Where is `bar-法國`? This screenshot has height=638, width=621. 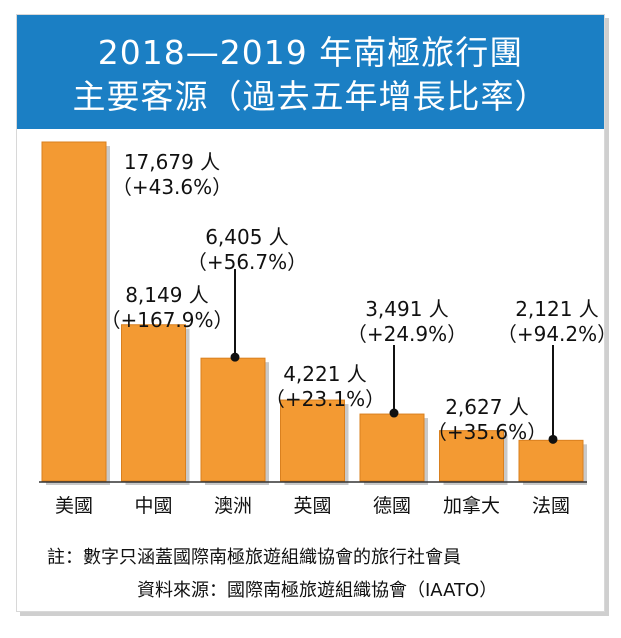
bar-法國 is located at coordinates (551, 460).